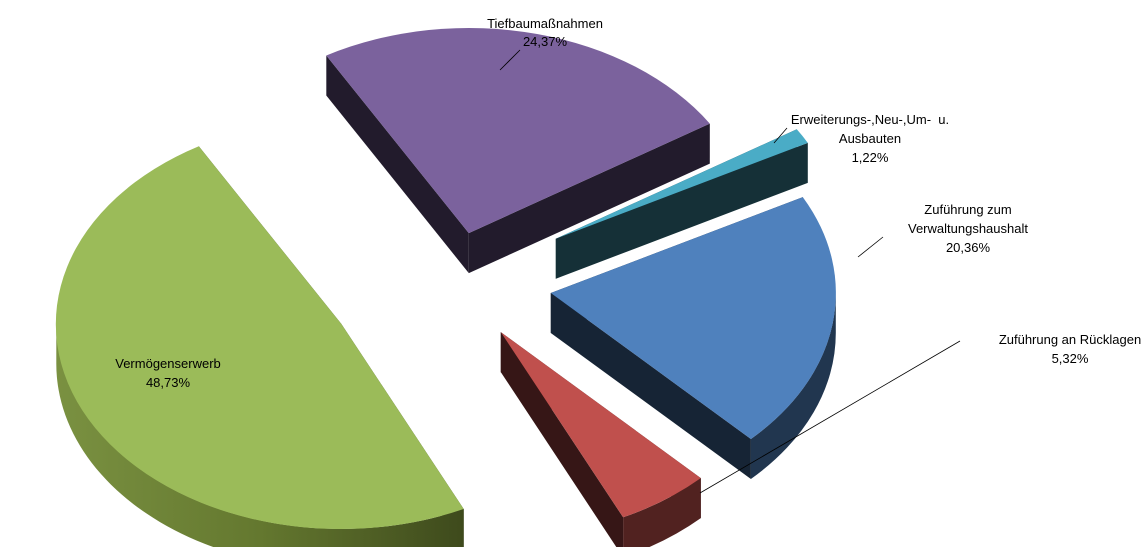 The image size is (1146, 547). What do you see at coordinates (870, 157) in the screenshot?
I see `data-label-value: 1,22%` at bounding box center [870, 157].